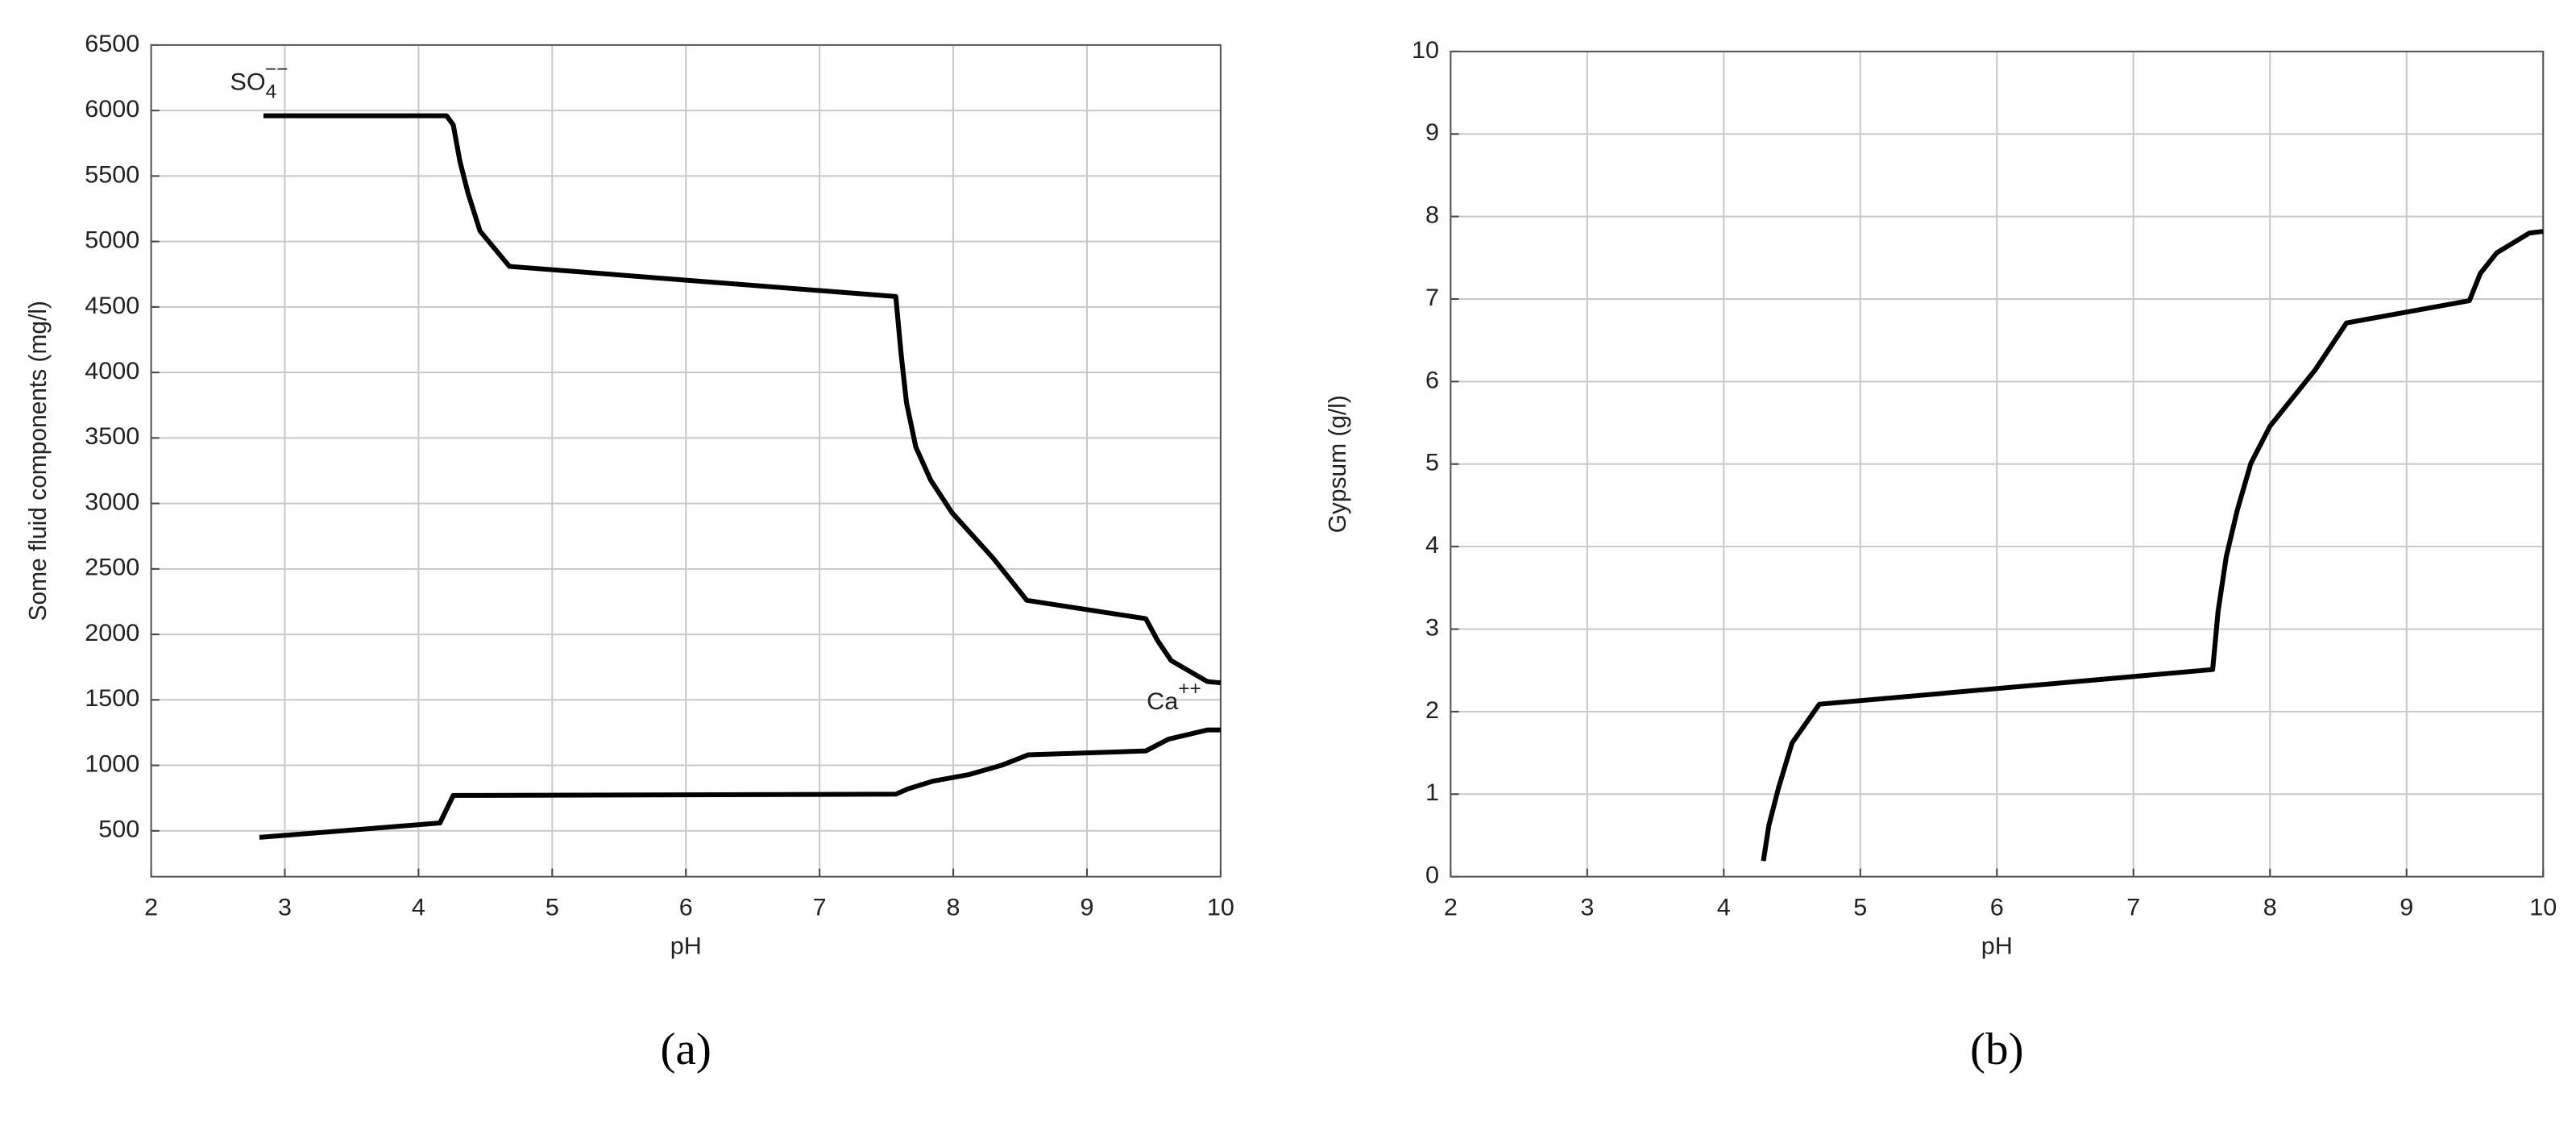  I want to click on y-tick-label: 5, so click(1432, 463).